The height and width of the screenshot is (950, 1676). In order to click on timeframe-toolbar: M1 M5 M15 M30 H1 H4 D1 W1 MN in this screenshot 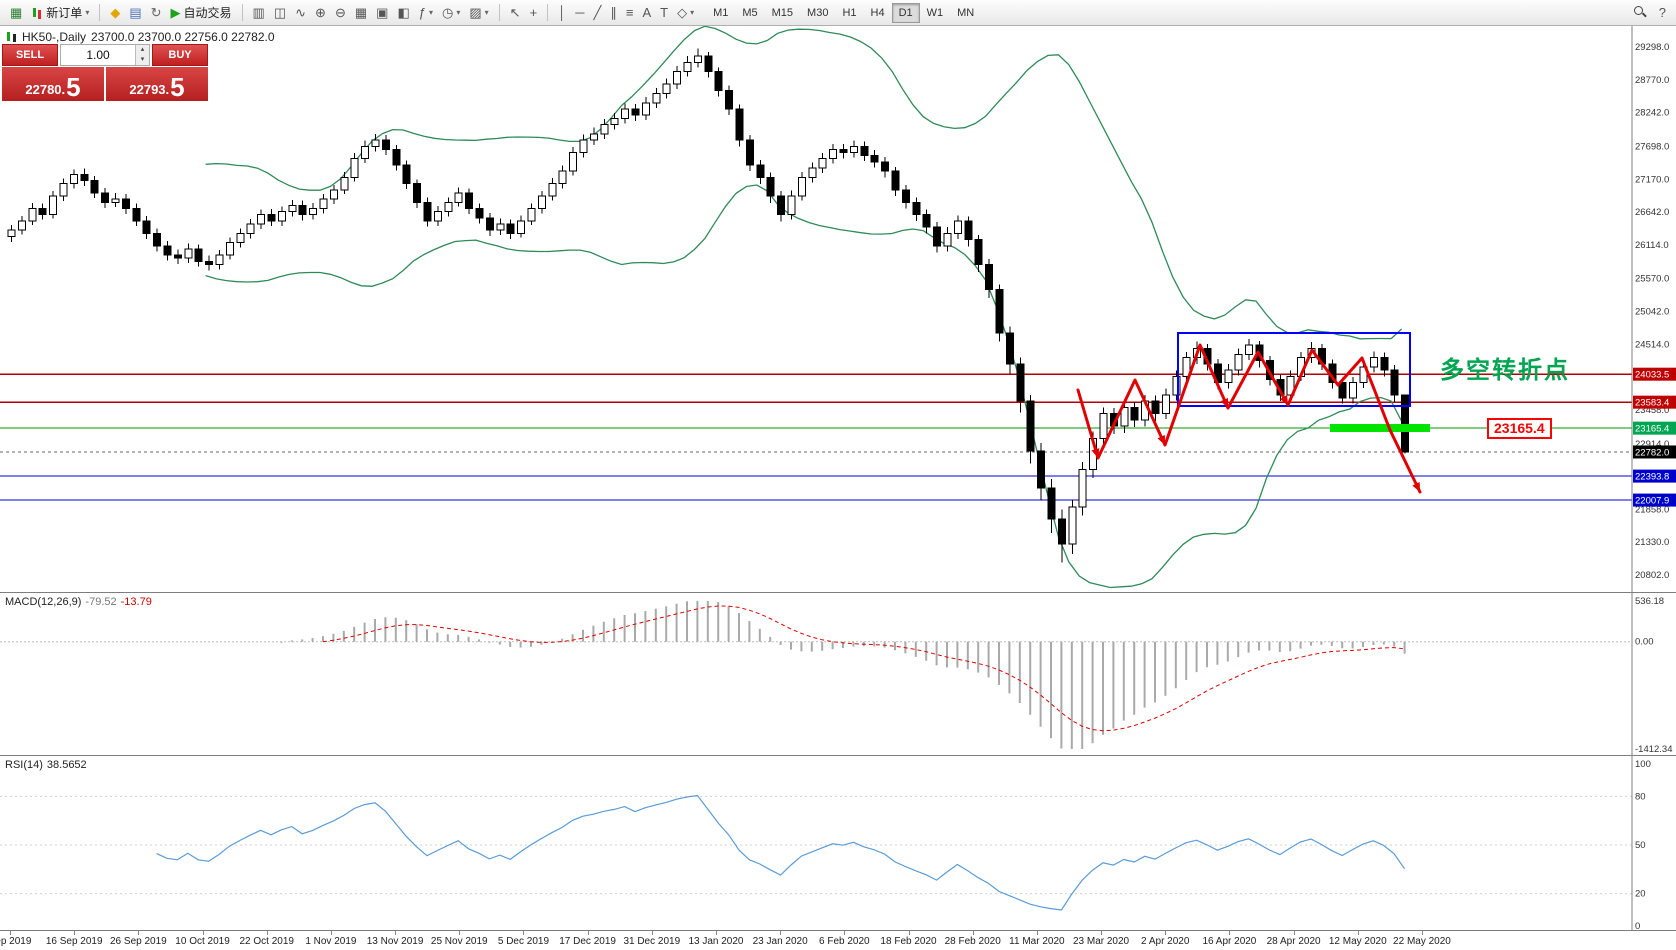, I will do `click(843, 12)`.